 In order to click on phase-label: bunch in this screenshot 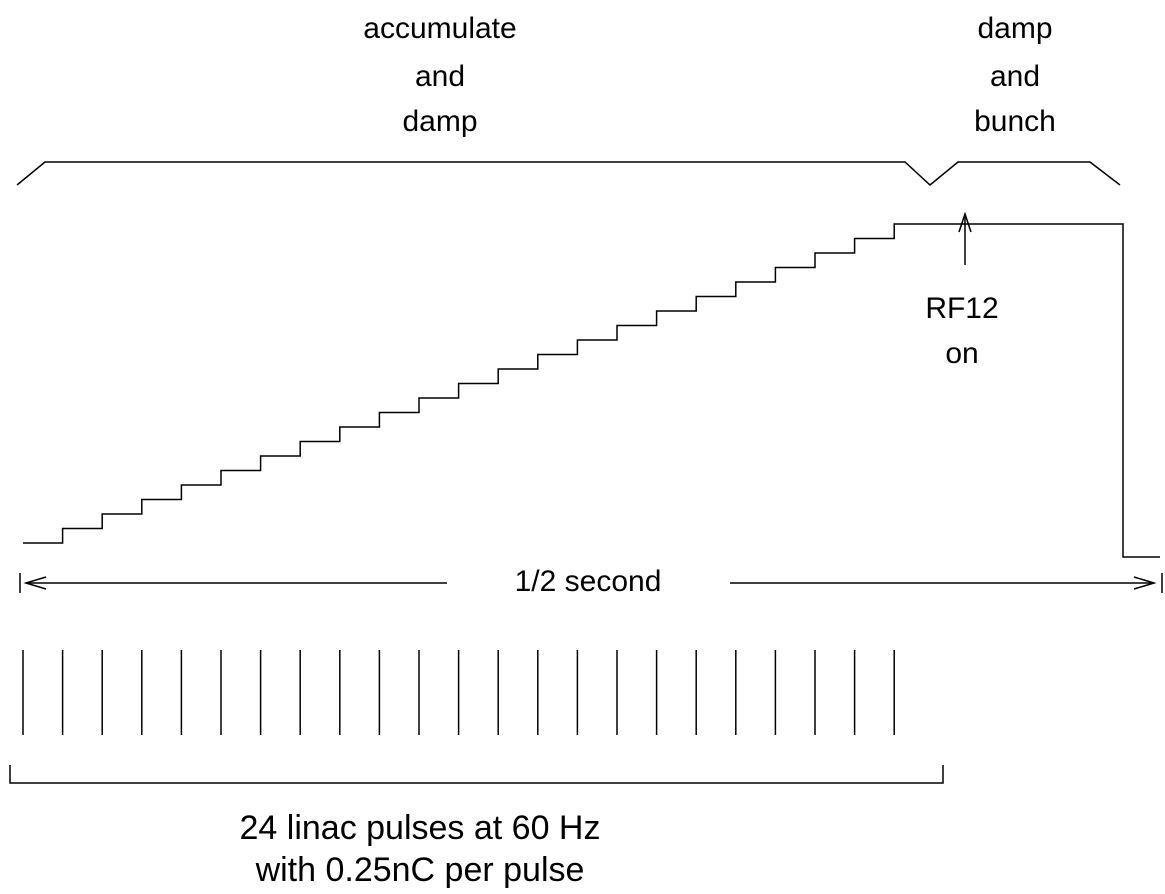, I will do `click(1015, 121)`.